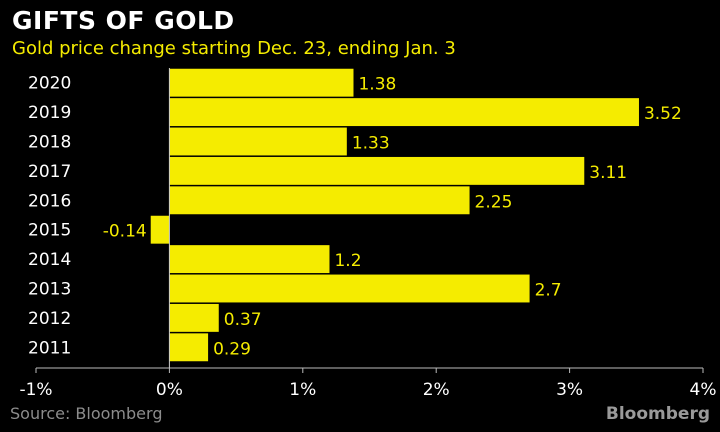 Image resolution: width=720 pixels, height=432 pixels. Describe the element at coordinates (436, 390) in the screenshot. I see `x-tick-label: 2%` at that location.